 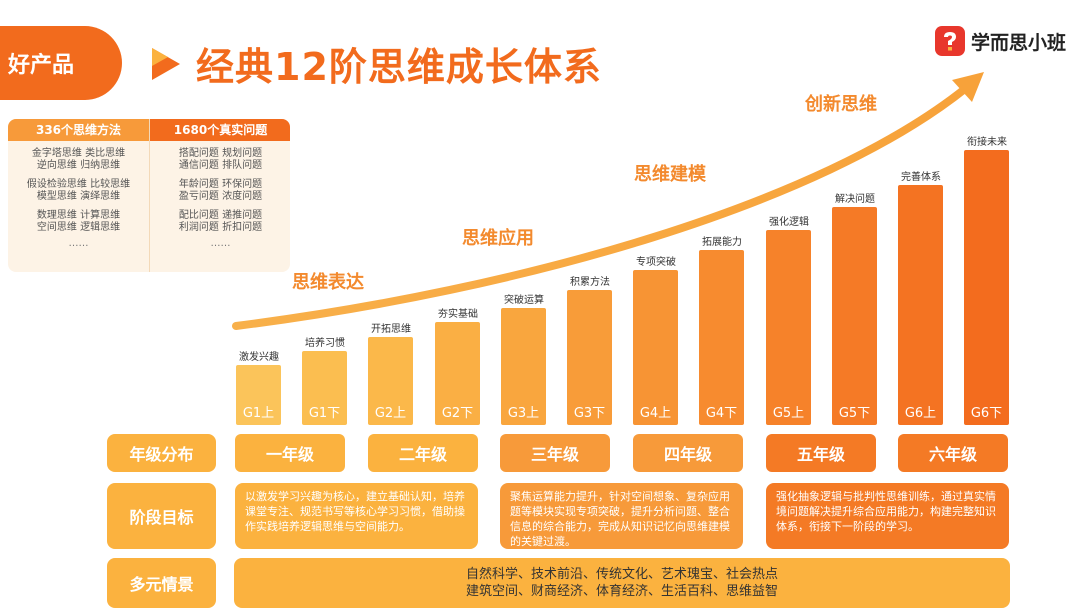 I want to click on level-skill-label: 专项突破, so click(x=656, y=262).